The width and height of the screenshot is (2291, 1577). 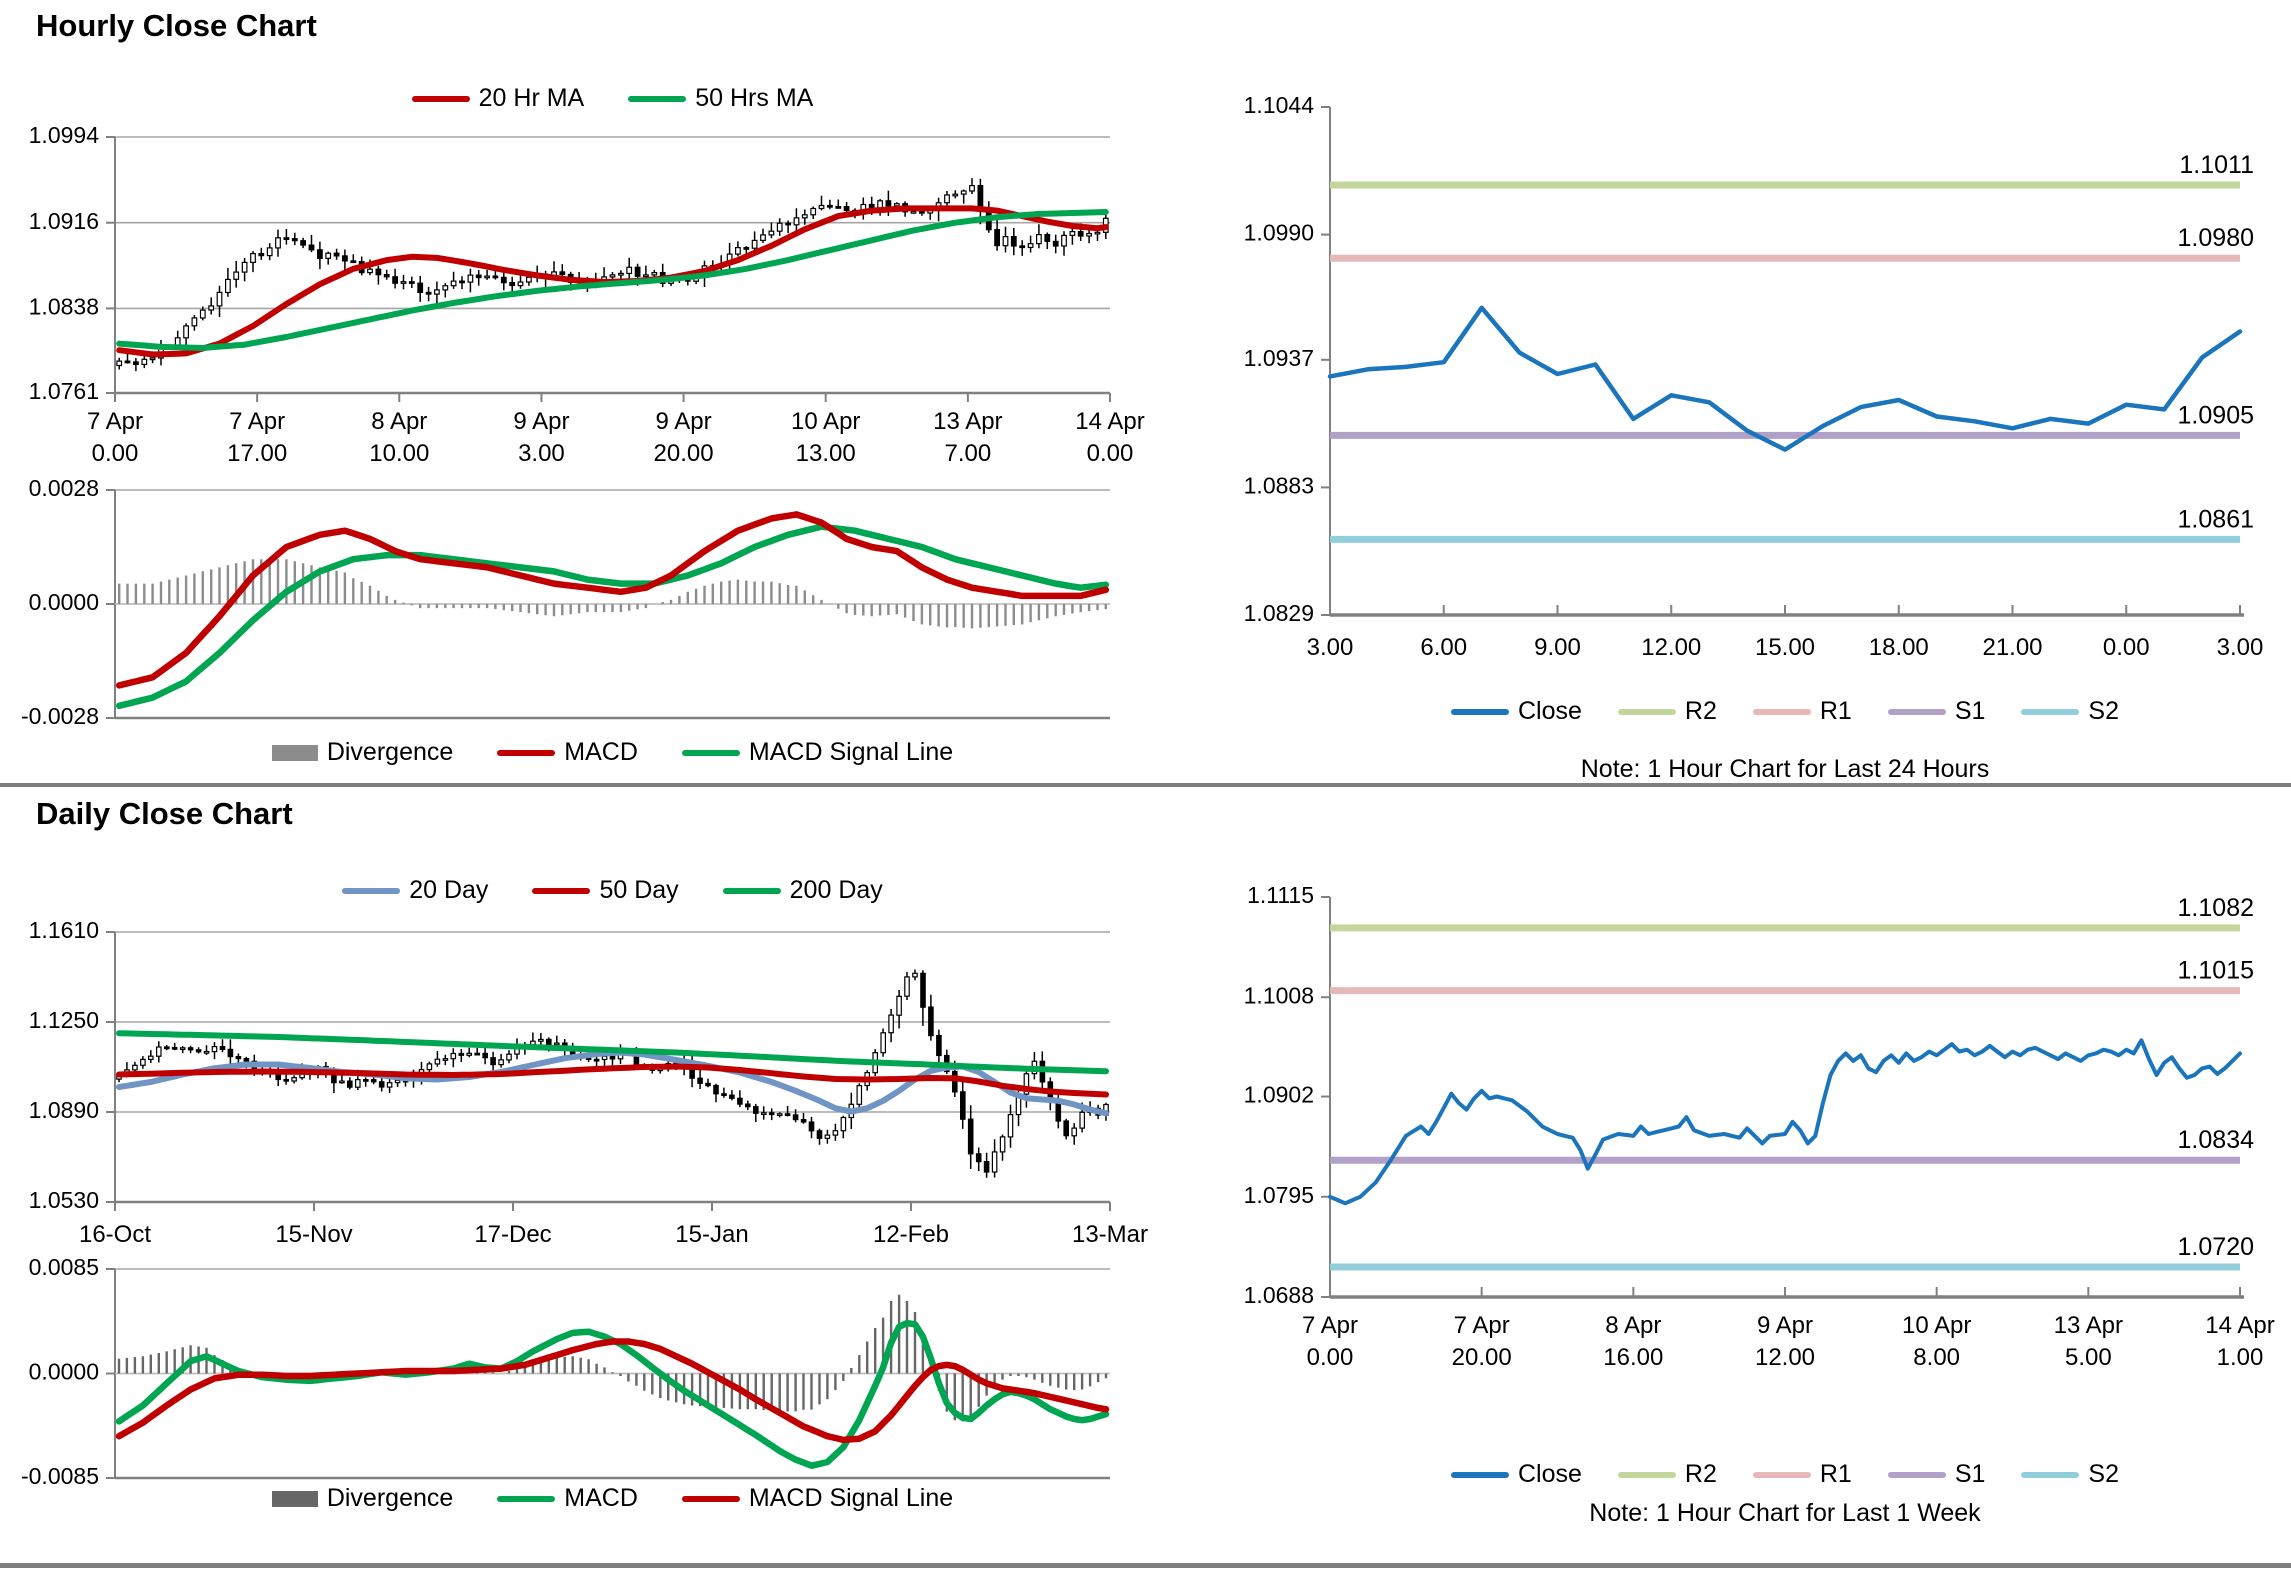 I want to click on svg-text: 15-Jan, so click(x=711, y=1234).